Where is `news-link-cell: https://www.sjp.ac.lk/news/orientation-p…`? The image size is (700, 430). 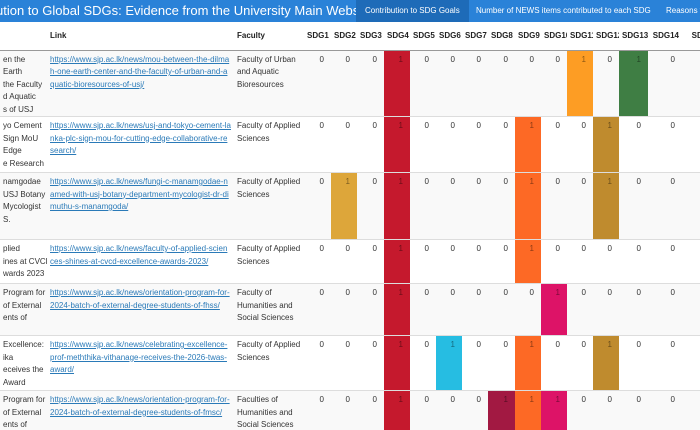 news-link-cell: https://www.sjp.ac.lk/news/orientation-p… is located at coordinates (140, 309).